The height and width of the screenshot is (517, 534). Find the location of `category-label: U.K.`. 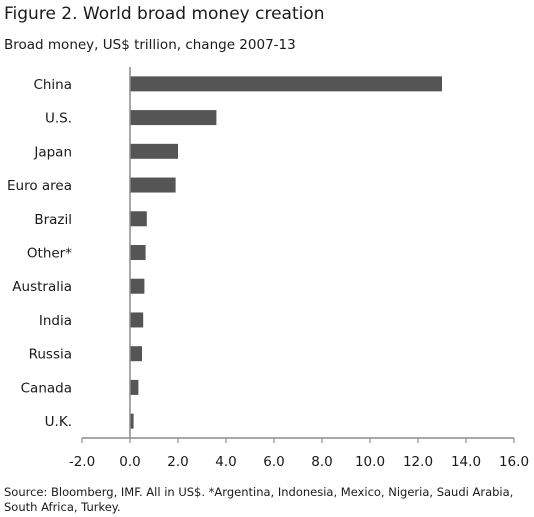

category-label: U.K. is located at coordinates (58, 422).